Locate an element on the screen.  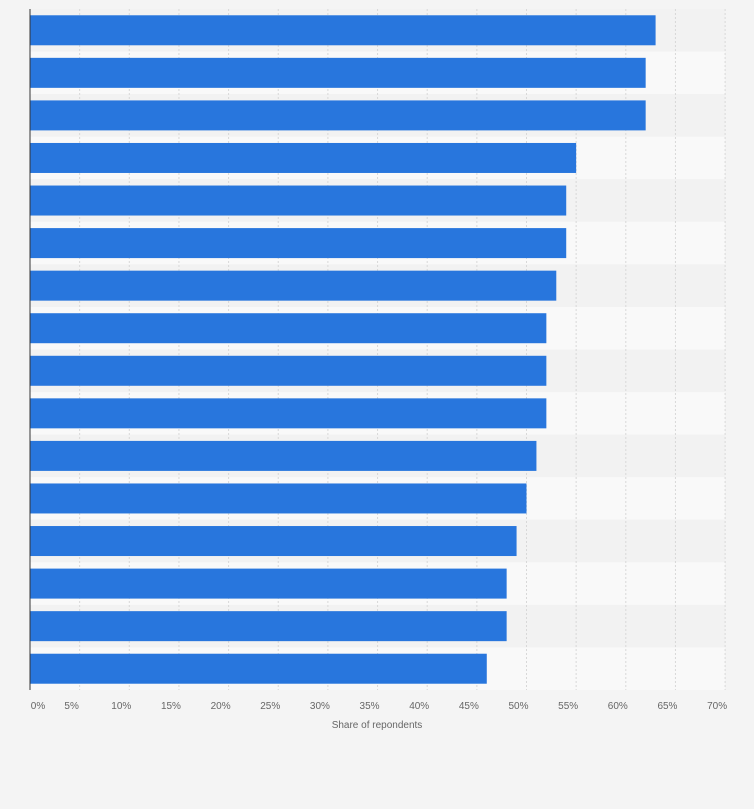
x-tick-label: 35% is located at coordinates (370, 706).